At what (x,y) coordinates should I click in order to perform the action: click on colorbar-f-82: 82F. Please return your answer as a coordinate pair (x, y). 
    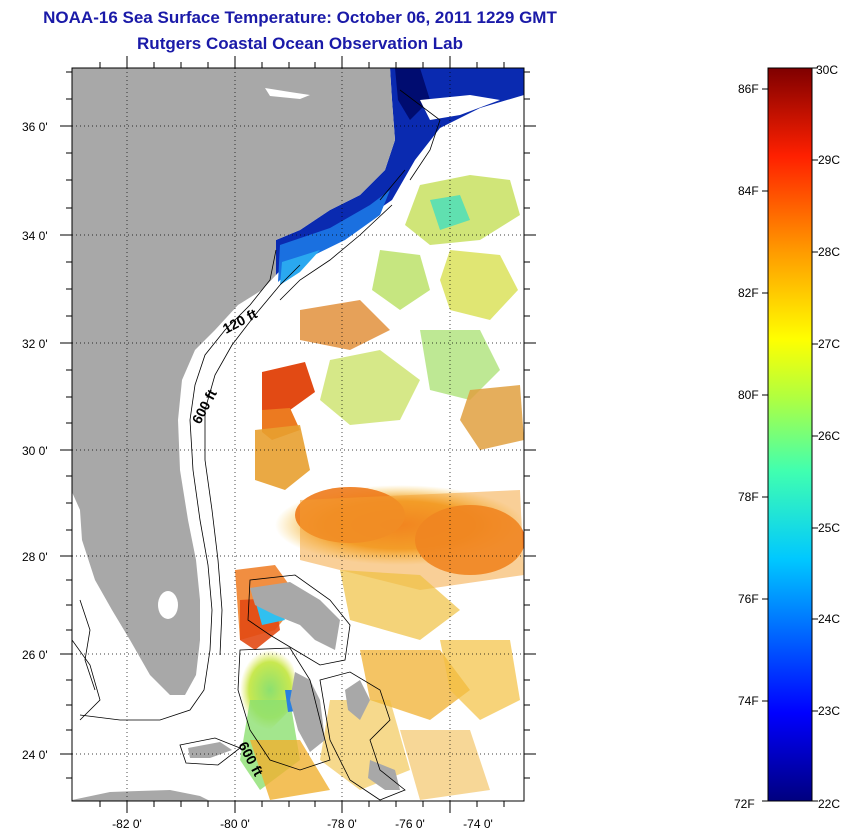
    Looking at the image, I should click on (748, 293).